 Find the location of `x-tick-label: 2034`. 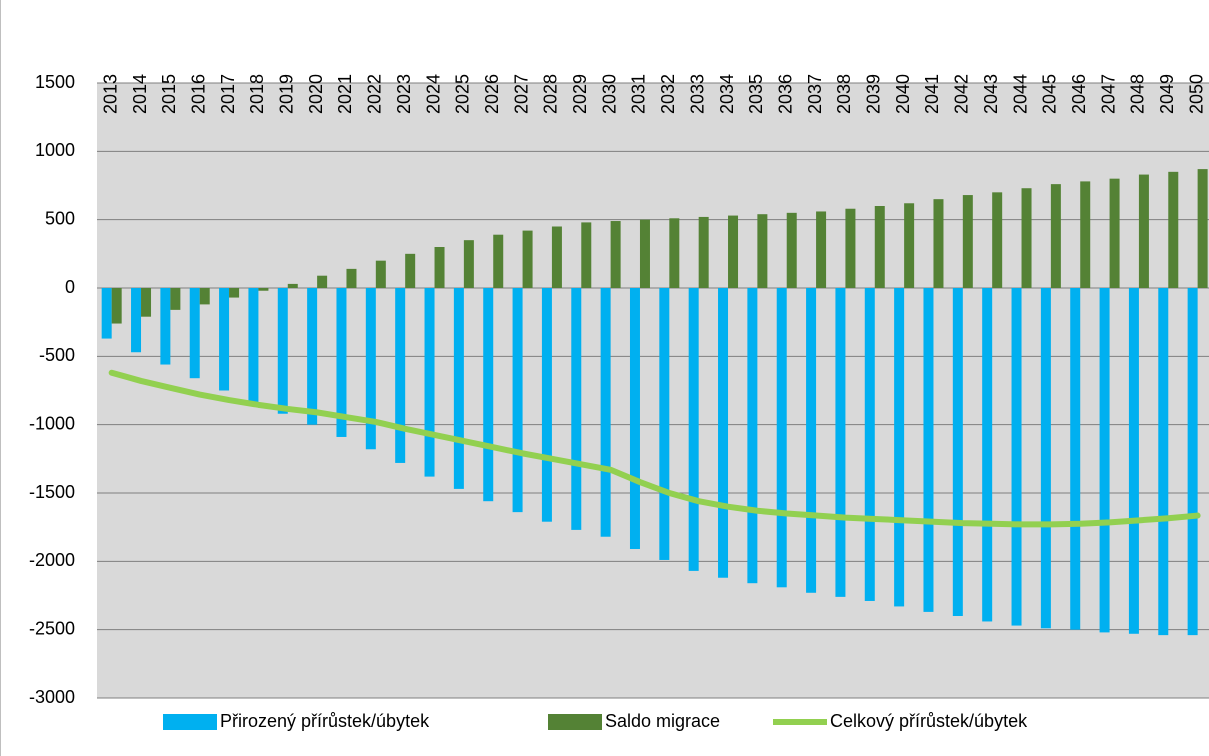

x-tick-label: 2034 is located at coordinates (727, 94).